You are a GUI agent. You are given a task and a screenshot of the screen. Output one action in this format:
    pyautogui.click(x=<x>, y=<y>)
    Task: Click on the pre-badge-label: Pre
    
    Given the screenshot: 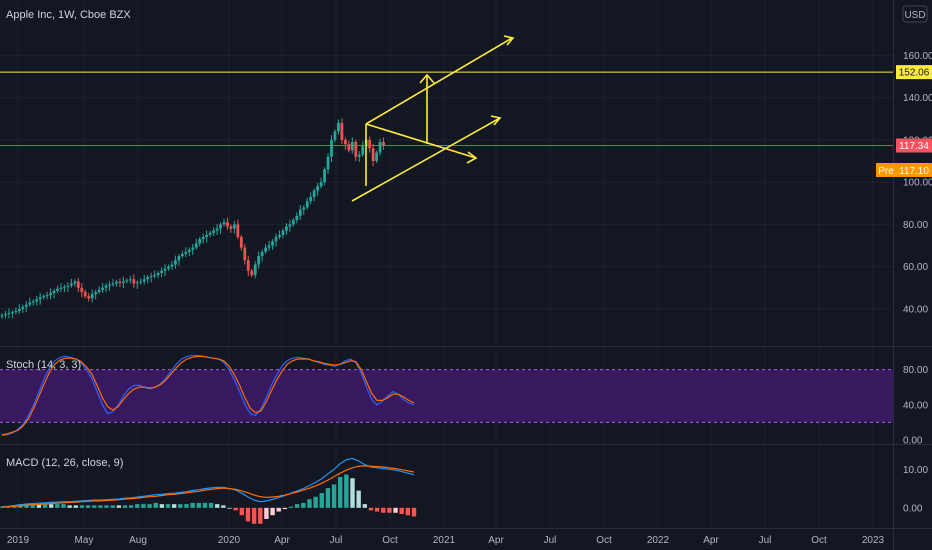 What is the action you would take?
    pyautogui.click(x=886, y=171)
    